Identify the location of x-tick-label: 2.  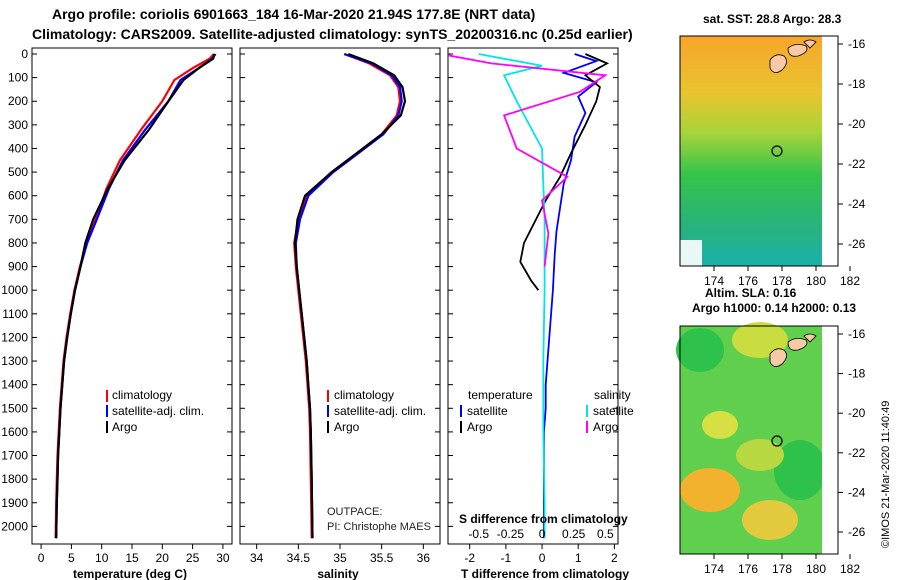
(614, 558).